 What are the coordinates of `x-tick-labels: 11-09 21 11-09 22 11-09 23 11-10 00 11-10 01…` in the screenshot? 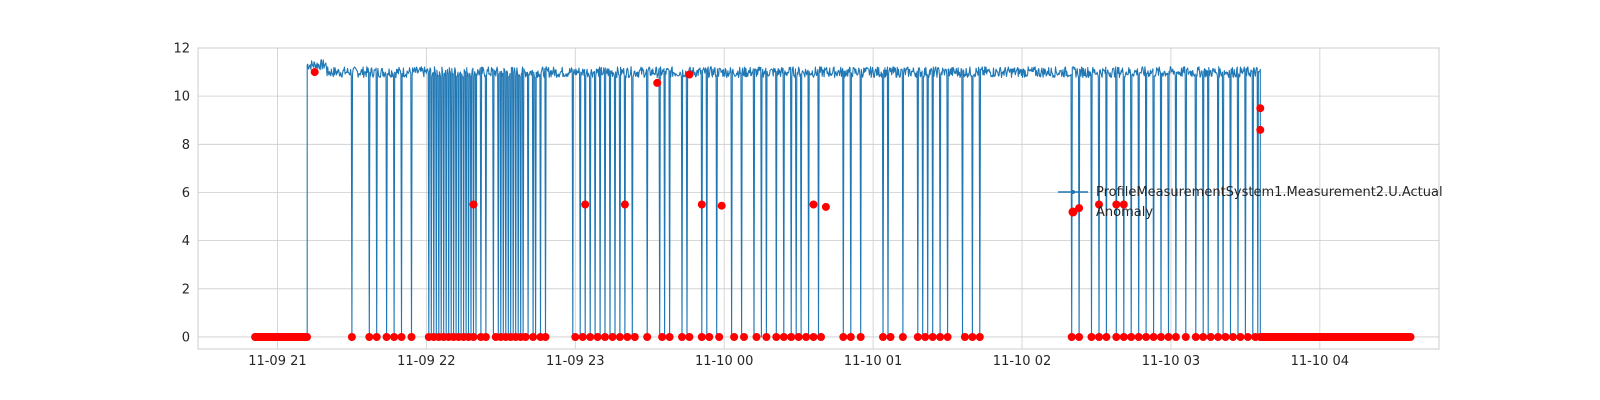 It's located at (798, 361).